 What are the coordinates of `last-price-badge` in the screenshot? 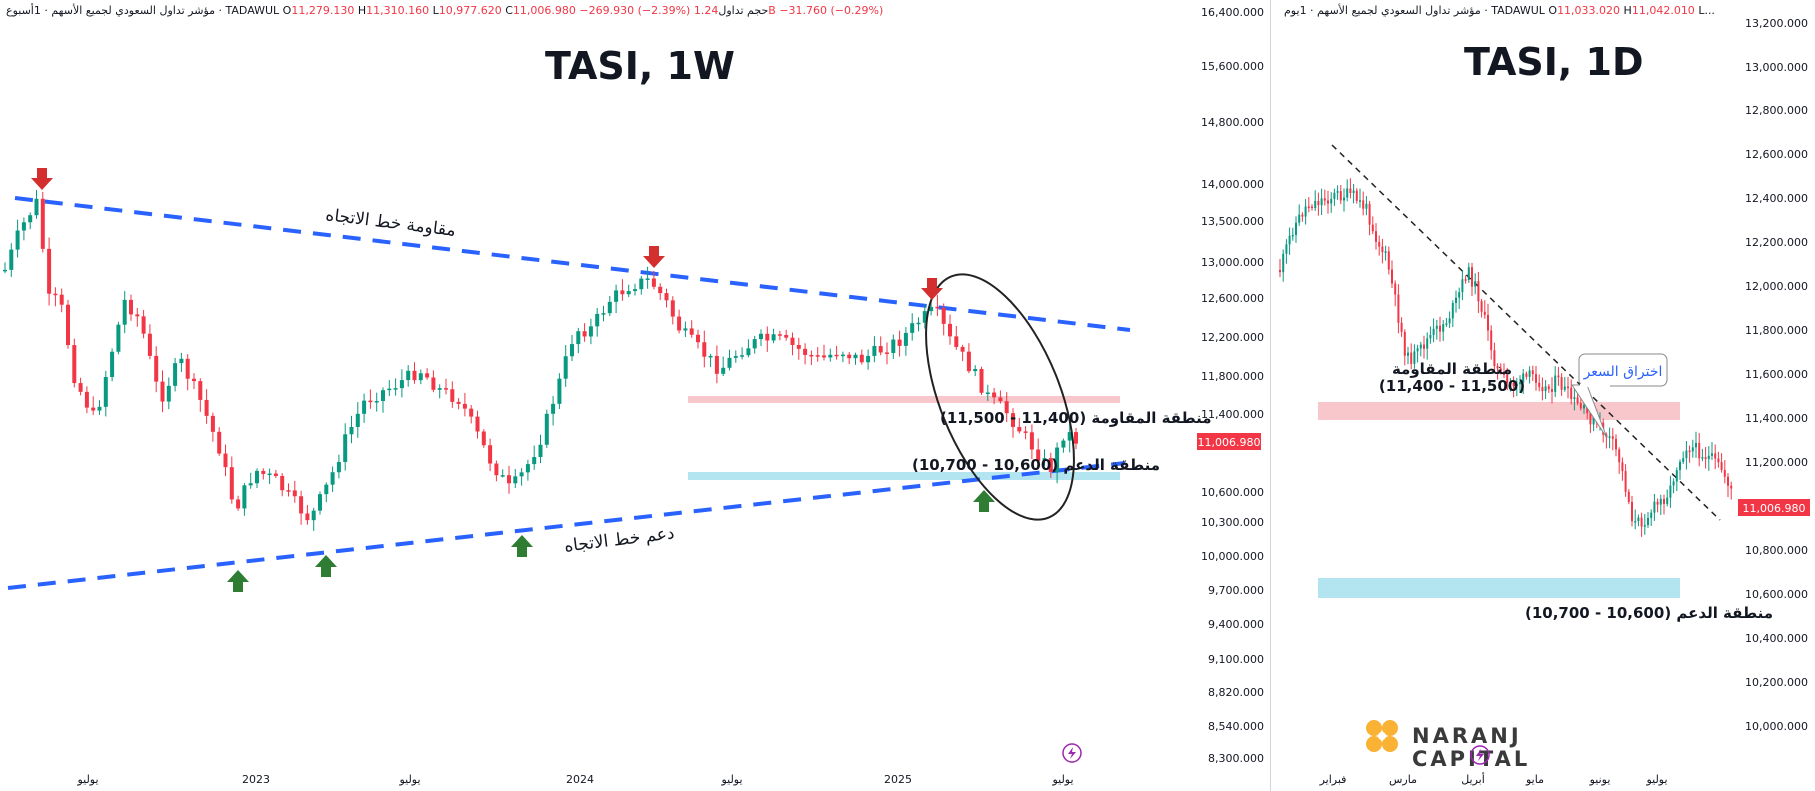 It's located at (1229, 441).